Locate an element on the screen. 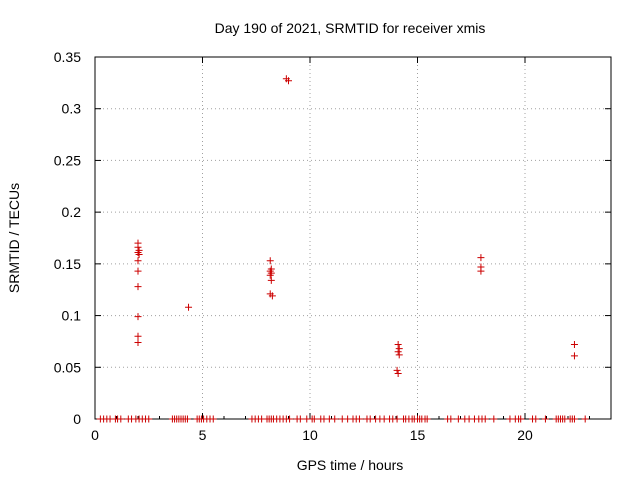  x-axis-label: GPS time / hours is located at coordinates (350, 465).